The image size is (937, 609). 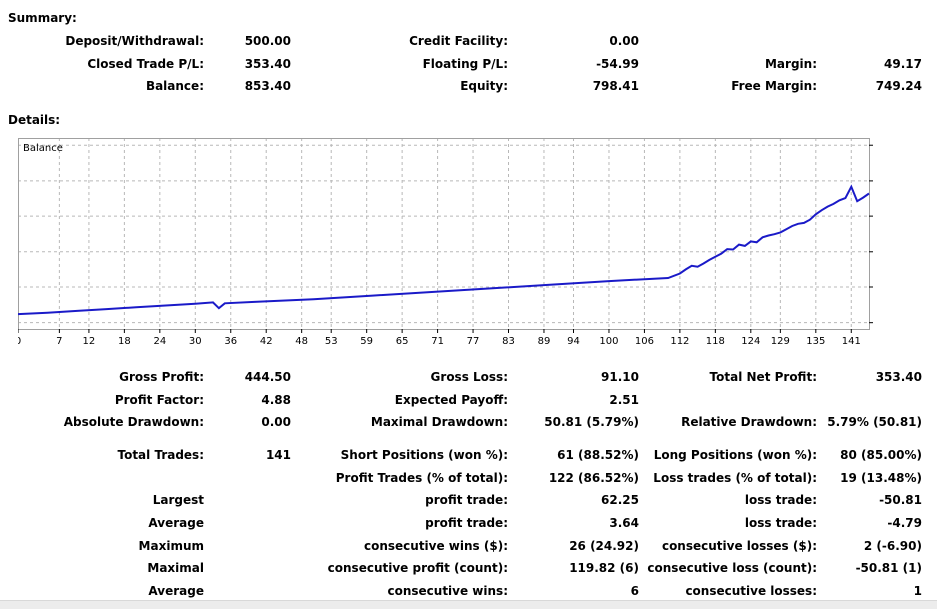 What do you see at coordinates (195, 341) in the screenshot?
I see `x-tick-label: 30` at bounding box center [195, 341].